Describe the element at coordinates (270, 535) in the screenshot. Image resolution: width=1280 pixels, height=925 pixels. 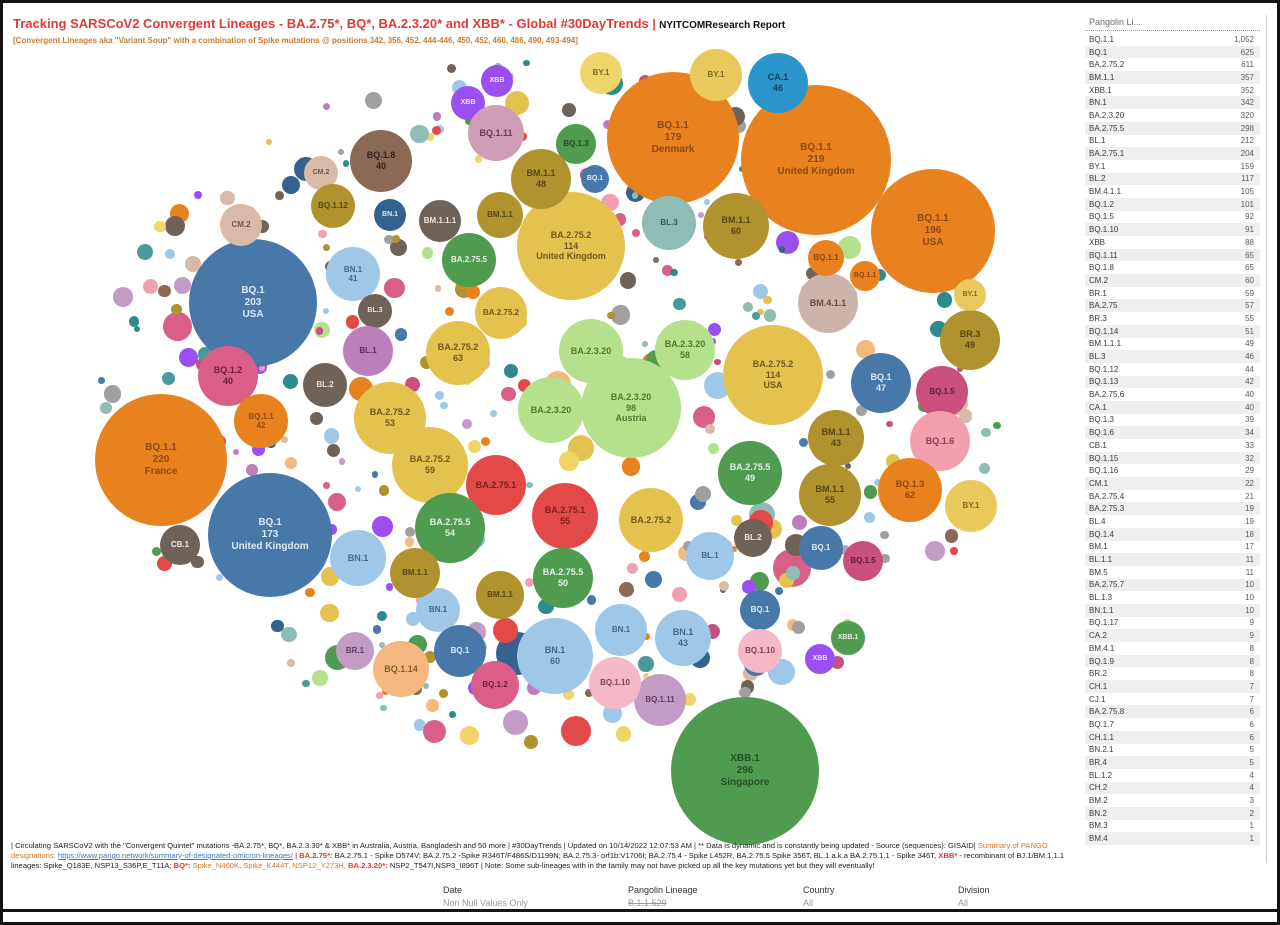
I see `bubble-bq-1: BQ.1 173 United Kingdom` at that location.